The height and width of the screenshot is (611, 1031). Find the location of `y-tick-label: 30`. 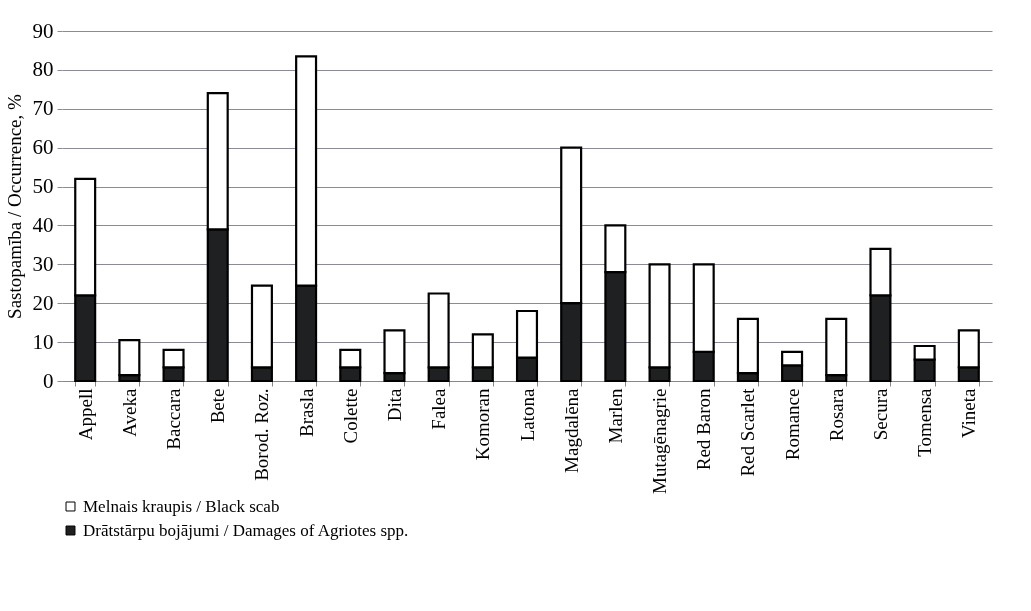

y-tick-label: 30 is located at coordinates (43, 263).